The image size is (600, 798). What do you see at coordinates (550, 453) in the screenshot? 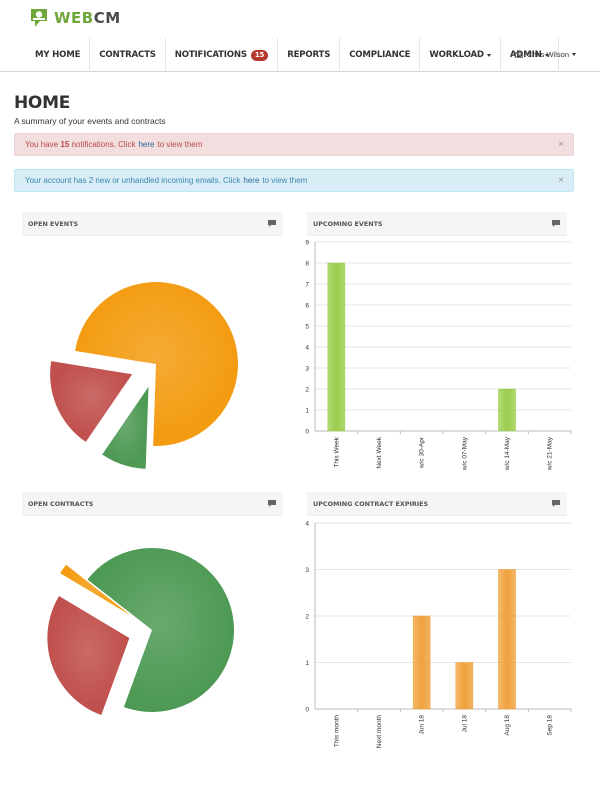
I see `x-tick-label: w/c 21-May` at bounding box center [550, 453].